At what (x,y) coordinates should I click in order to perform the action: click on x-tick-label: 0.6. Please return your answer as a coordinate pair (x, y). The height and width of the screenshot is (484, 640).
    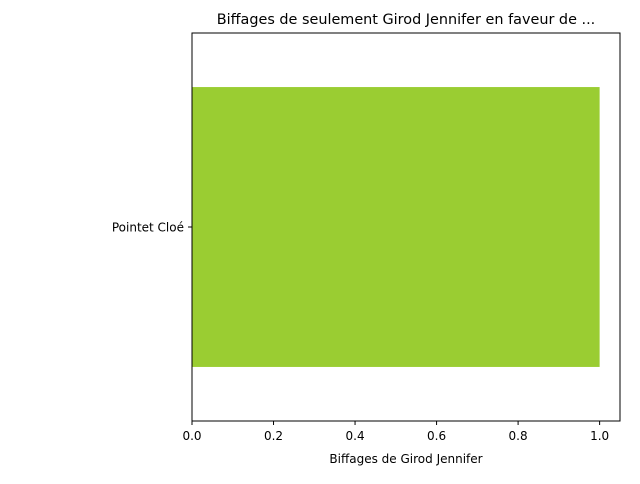
    Looking at the image, I should click on (436, 436).